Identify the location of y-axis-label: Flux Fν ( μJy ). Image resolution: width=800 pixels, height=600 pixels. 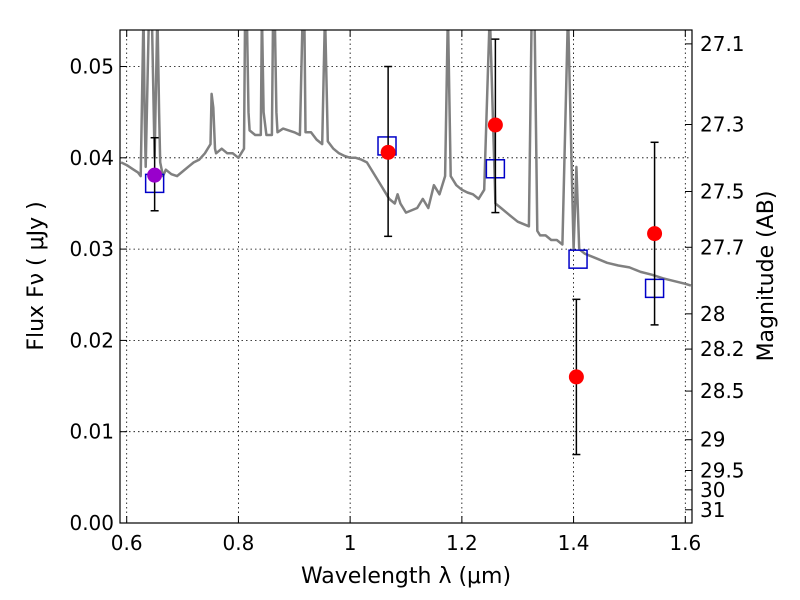
(36, 275).